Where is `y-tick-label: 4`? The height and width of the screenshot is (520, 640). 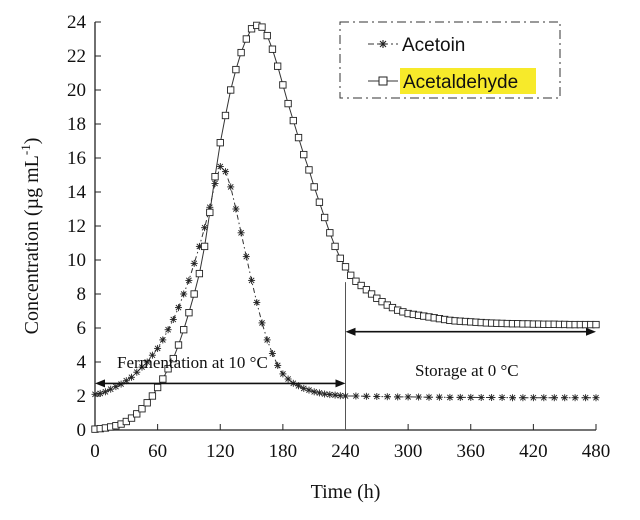 y-tick-label: 4 is located at coordinates (82, 362).